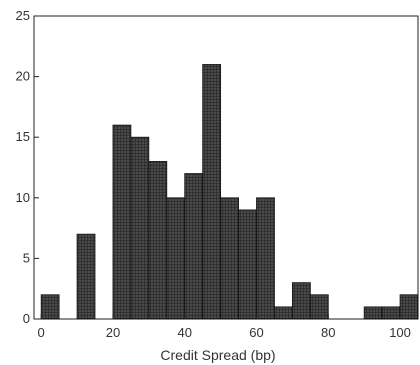  I want to click on y-tick-label: 0, so click(26, 318).